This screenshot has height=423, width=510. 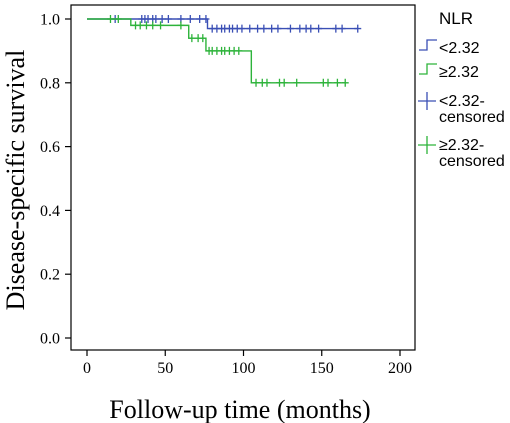 I want to click on y-tick-label: 0.2, so click(x=50, y=275).